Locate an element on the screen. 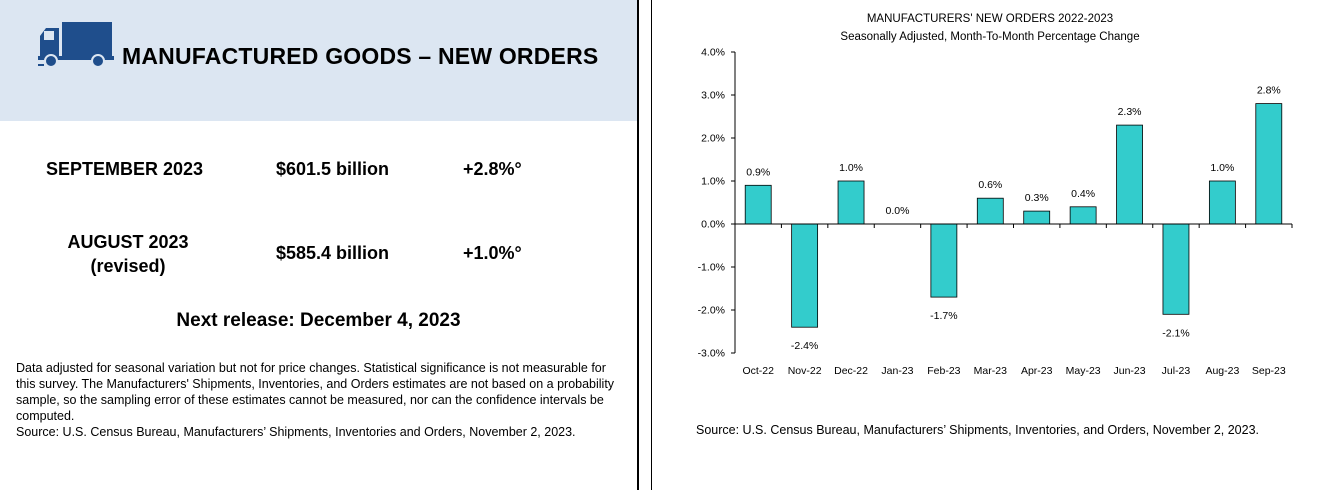  y-tick-label: -3.0% is located at coordinates (711, 354).